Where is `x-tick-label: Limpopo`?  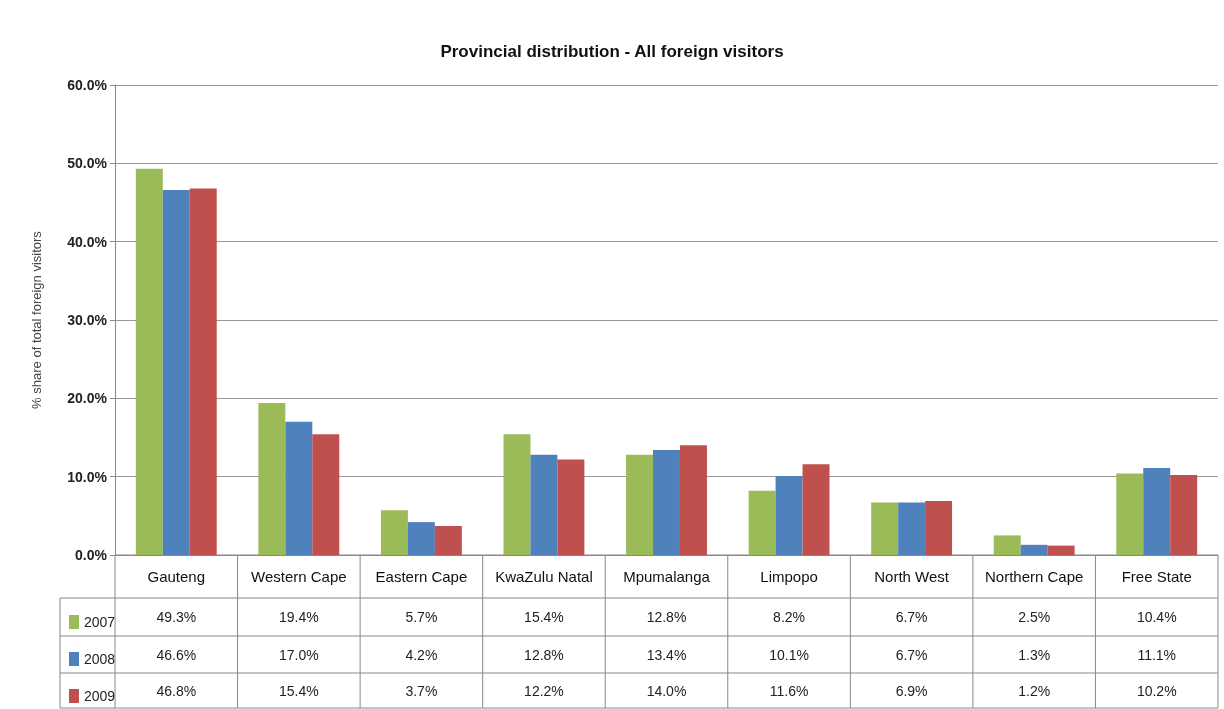
x-tick-label: Limpopo is located at coordinates (789, 576).